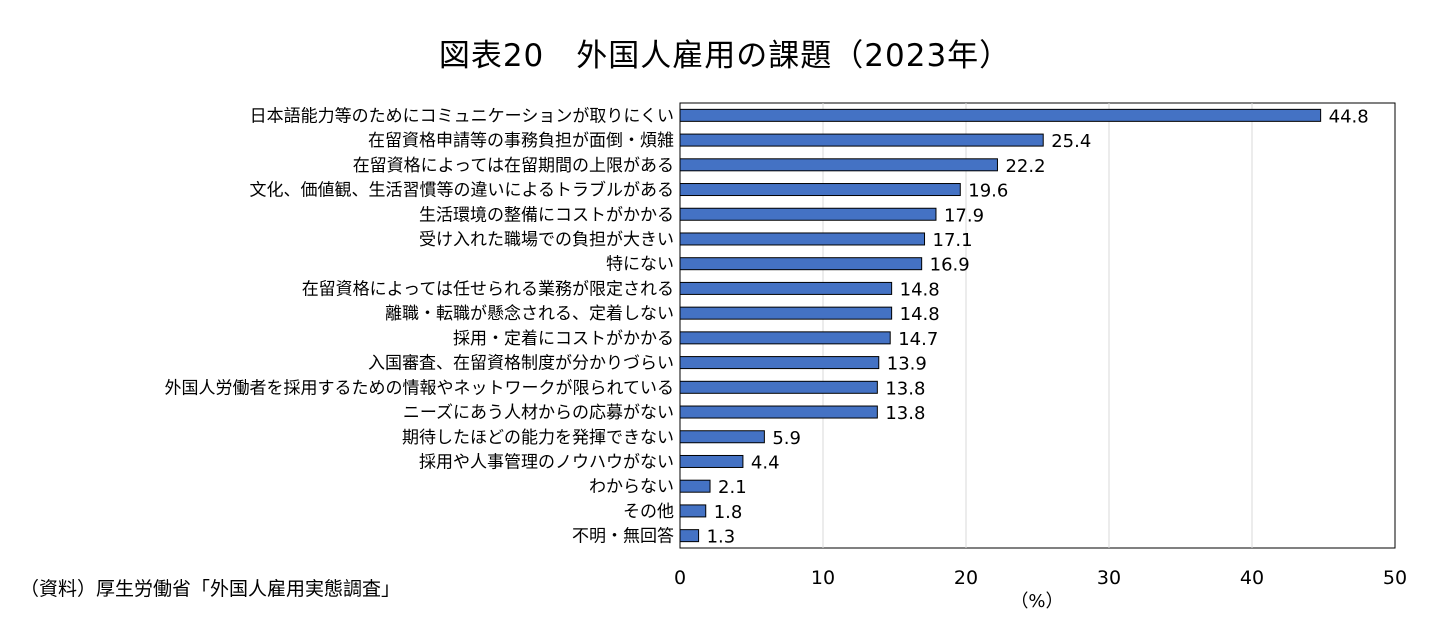  What do you see at coordinates (546, 215) in the screenshot?
I see `category-label: 生活環境の整備にコストがかかる` at bounding box center [546, 215].